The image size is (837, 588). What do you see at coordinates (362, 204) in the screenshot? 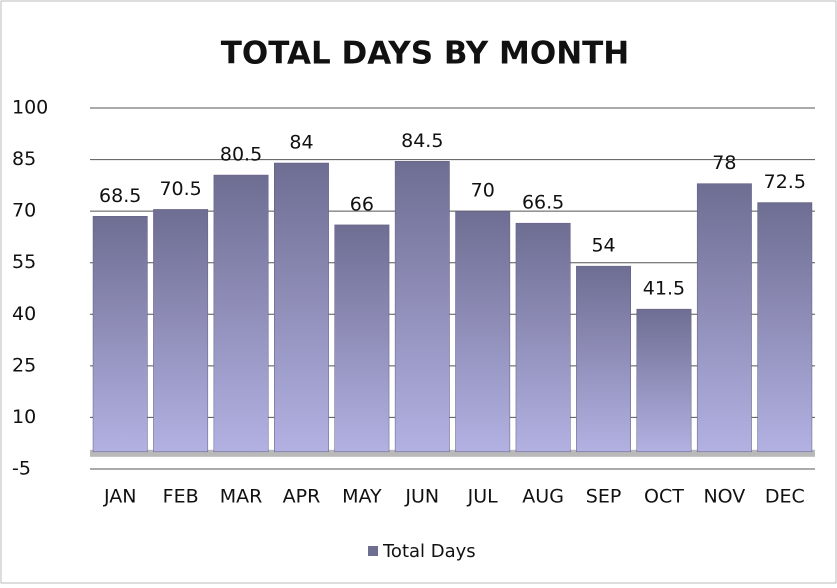
I see `data-label: 66` at bounding box center [362, 204].